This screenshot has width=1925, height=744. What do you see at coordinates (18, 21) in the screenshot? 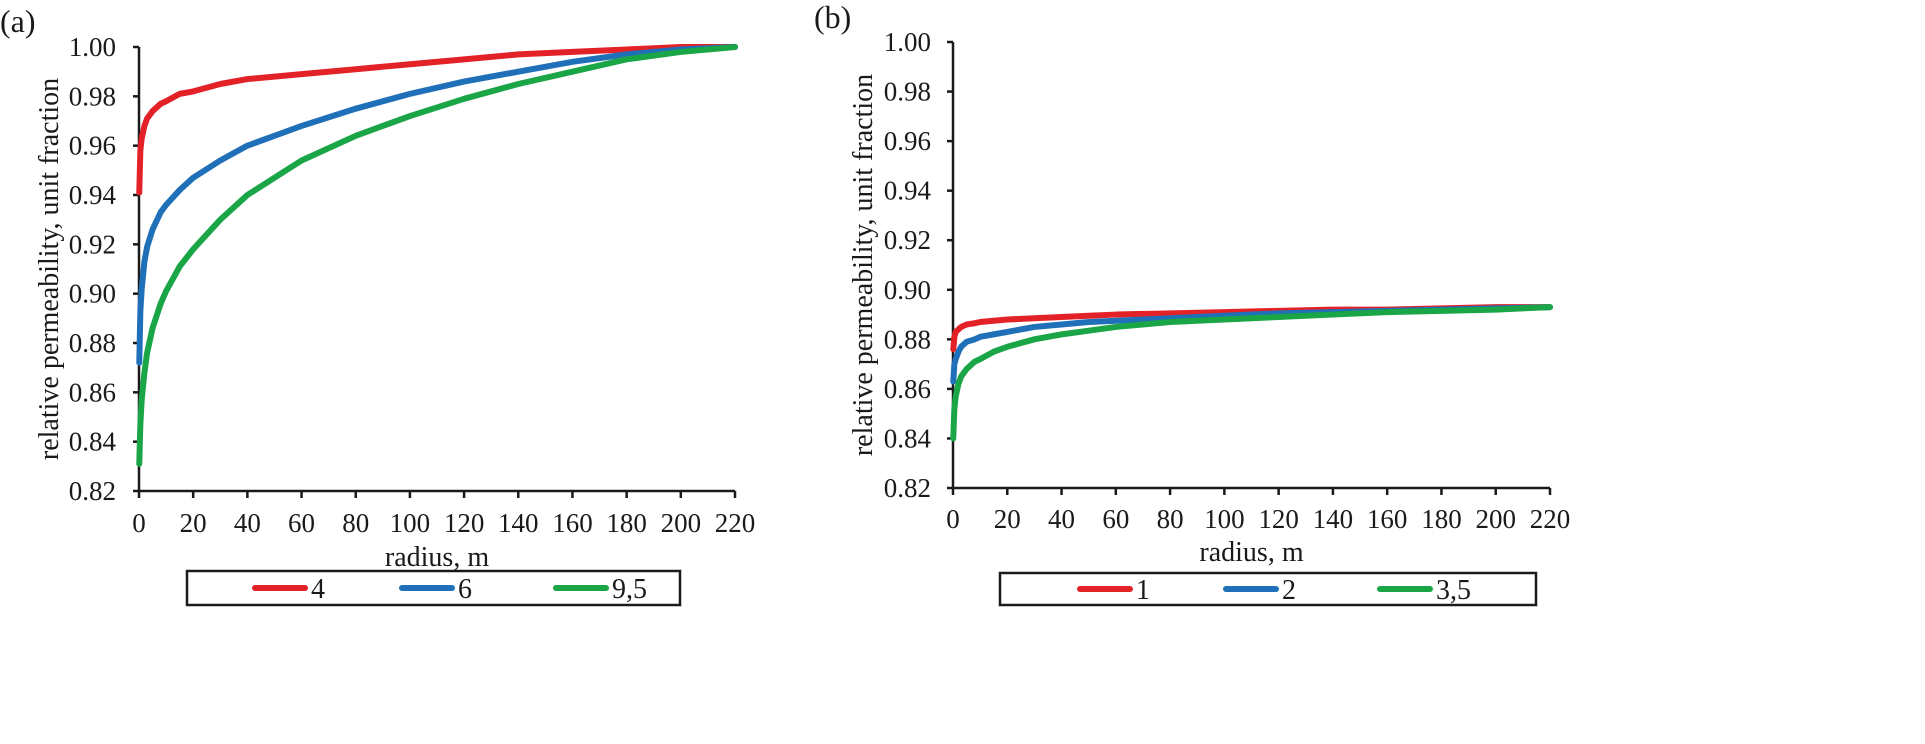
I see `panel-label: (a)` at bounding box center [18, 21].